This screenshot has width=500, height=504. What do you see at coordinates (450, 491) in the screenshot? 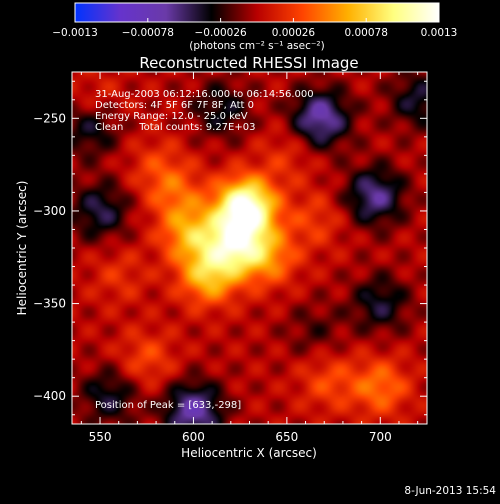
I see `footer-date: 8-Jun-2013 15:54` at bounding box center [450, 491].